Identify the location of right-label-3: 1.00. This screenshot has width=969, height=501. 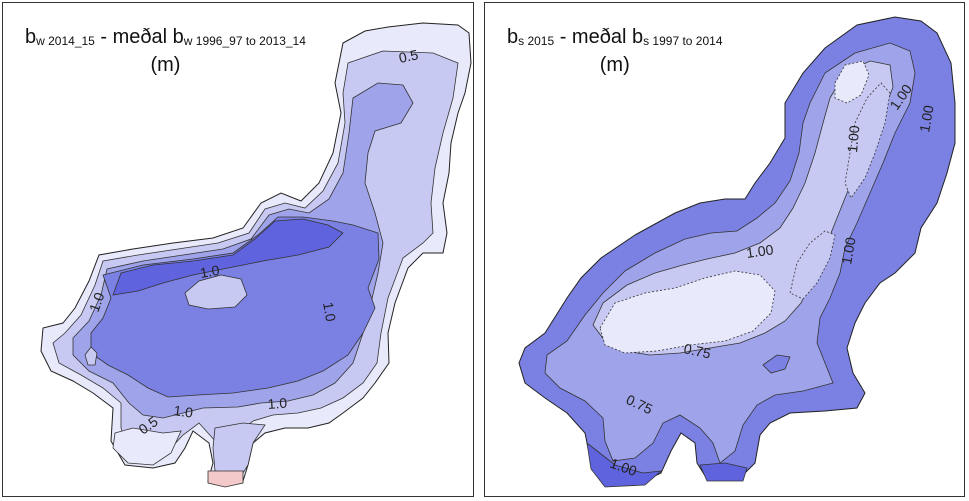
(926, 119).